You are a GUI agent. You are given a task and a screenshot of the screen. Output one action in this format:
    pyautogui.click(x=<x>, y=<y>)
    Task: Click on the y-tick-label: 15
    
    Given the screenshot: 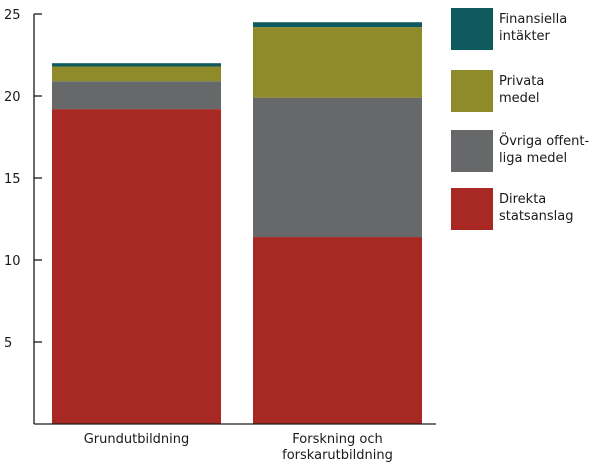 What is the action you would take?
    pyautogui.click(x=12, y=179)
    